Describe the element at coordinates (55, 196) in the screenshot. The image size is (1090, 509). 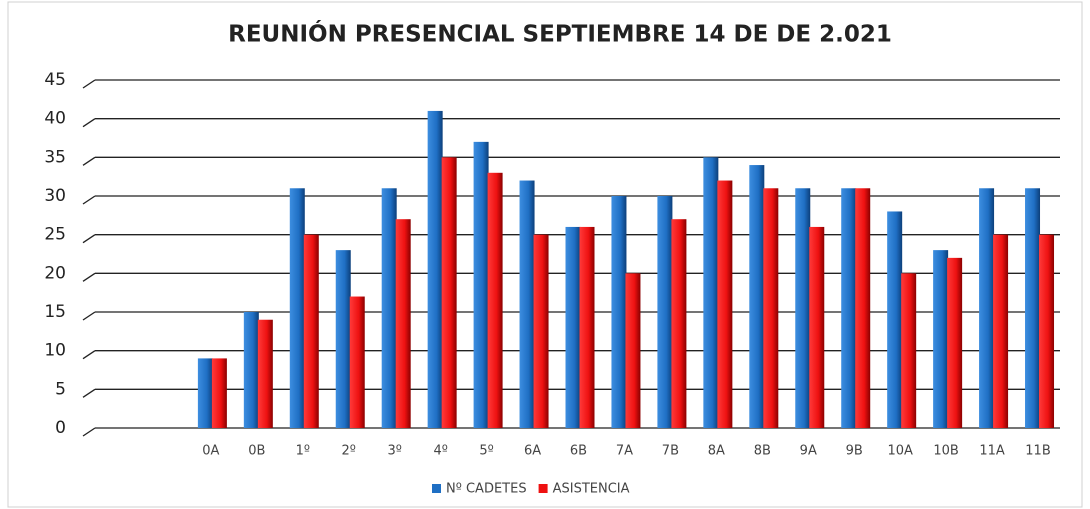
I see `y-tick-label: 30` at that location.